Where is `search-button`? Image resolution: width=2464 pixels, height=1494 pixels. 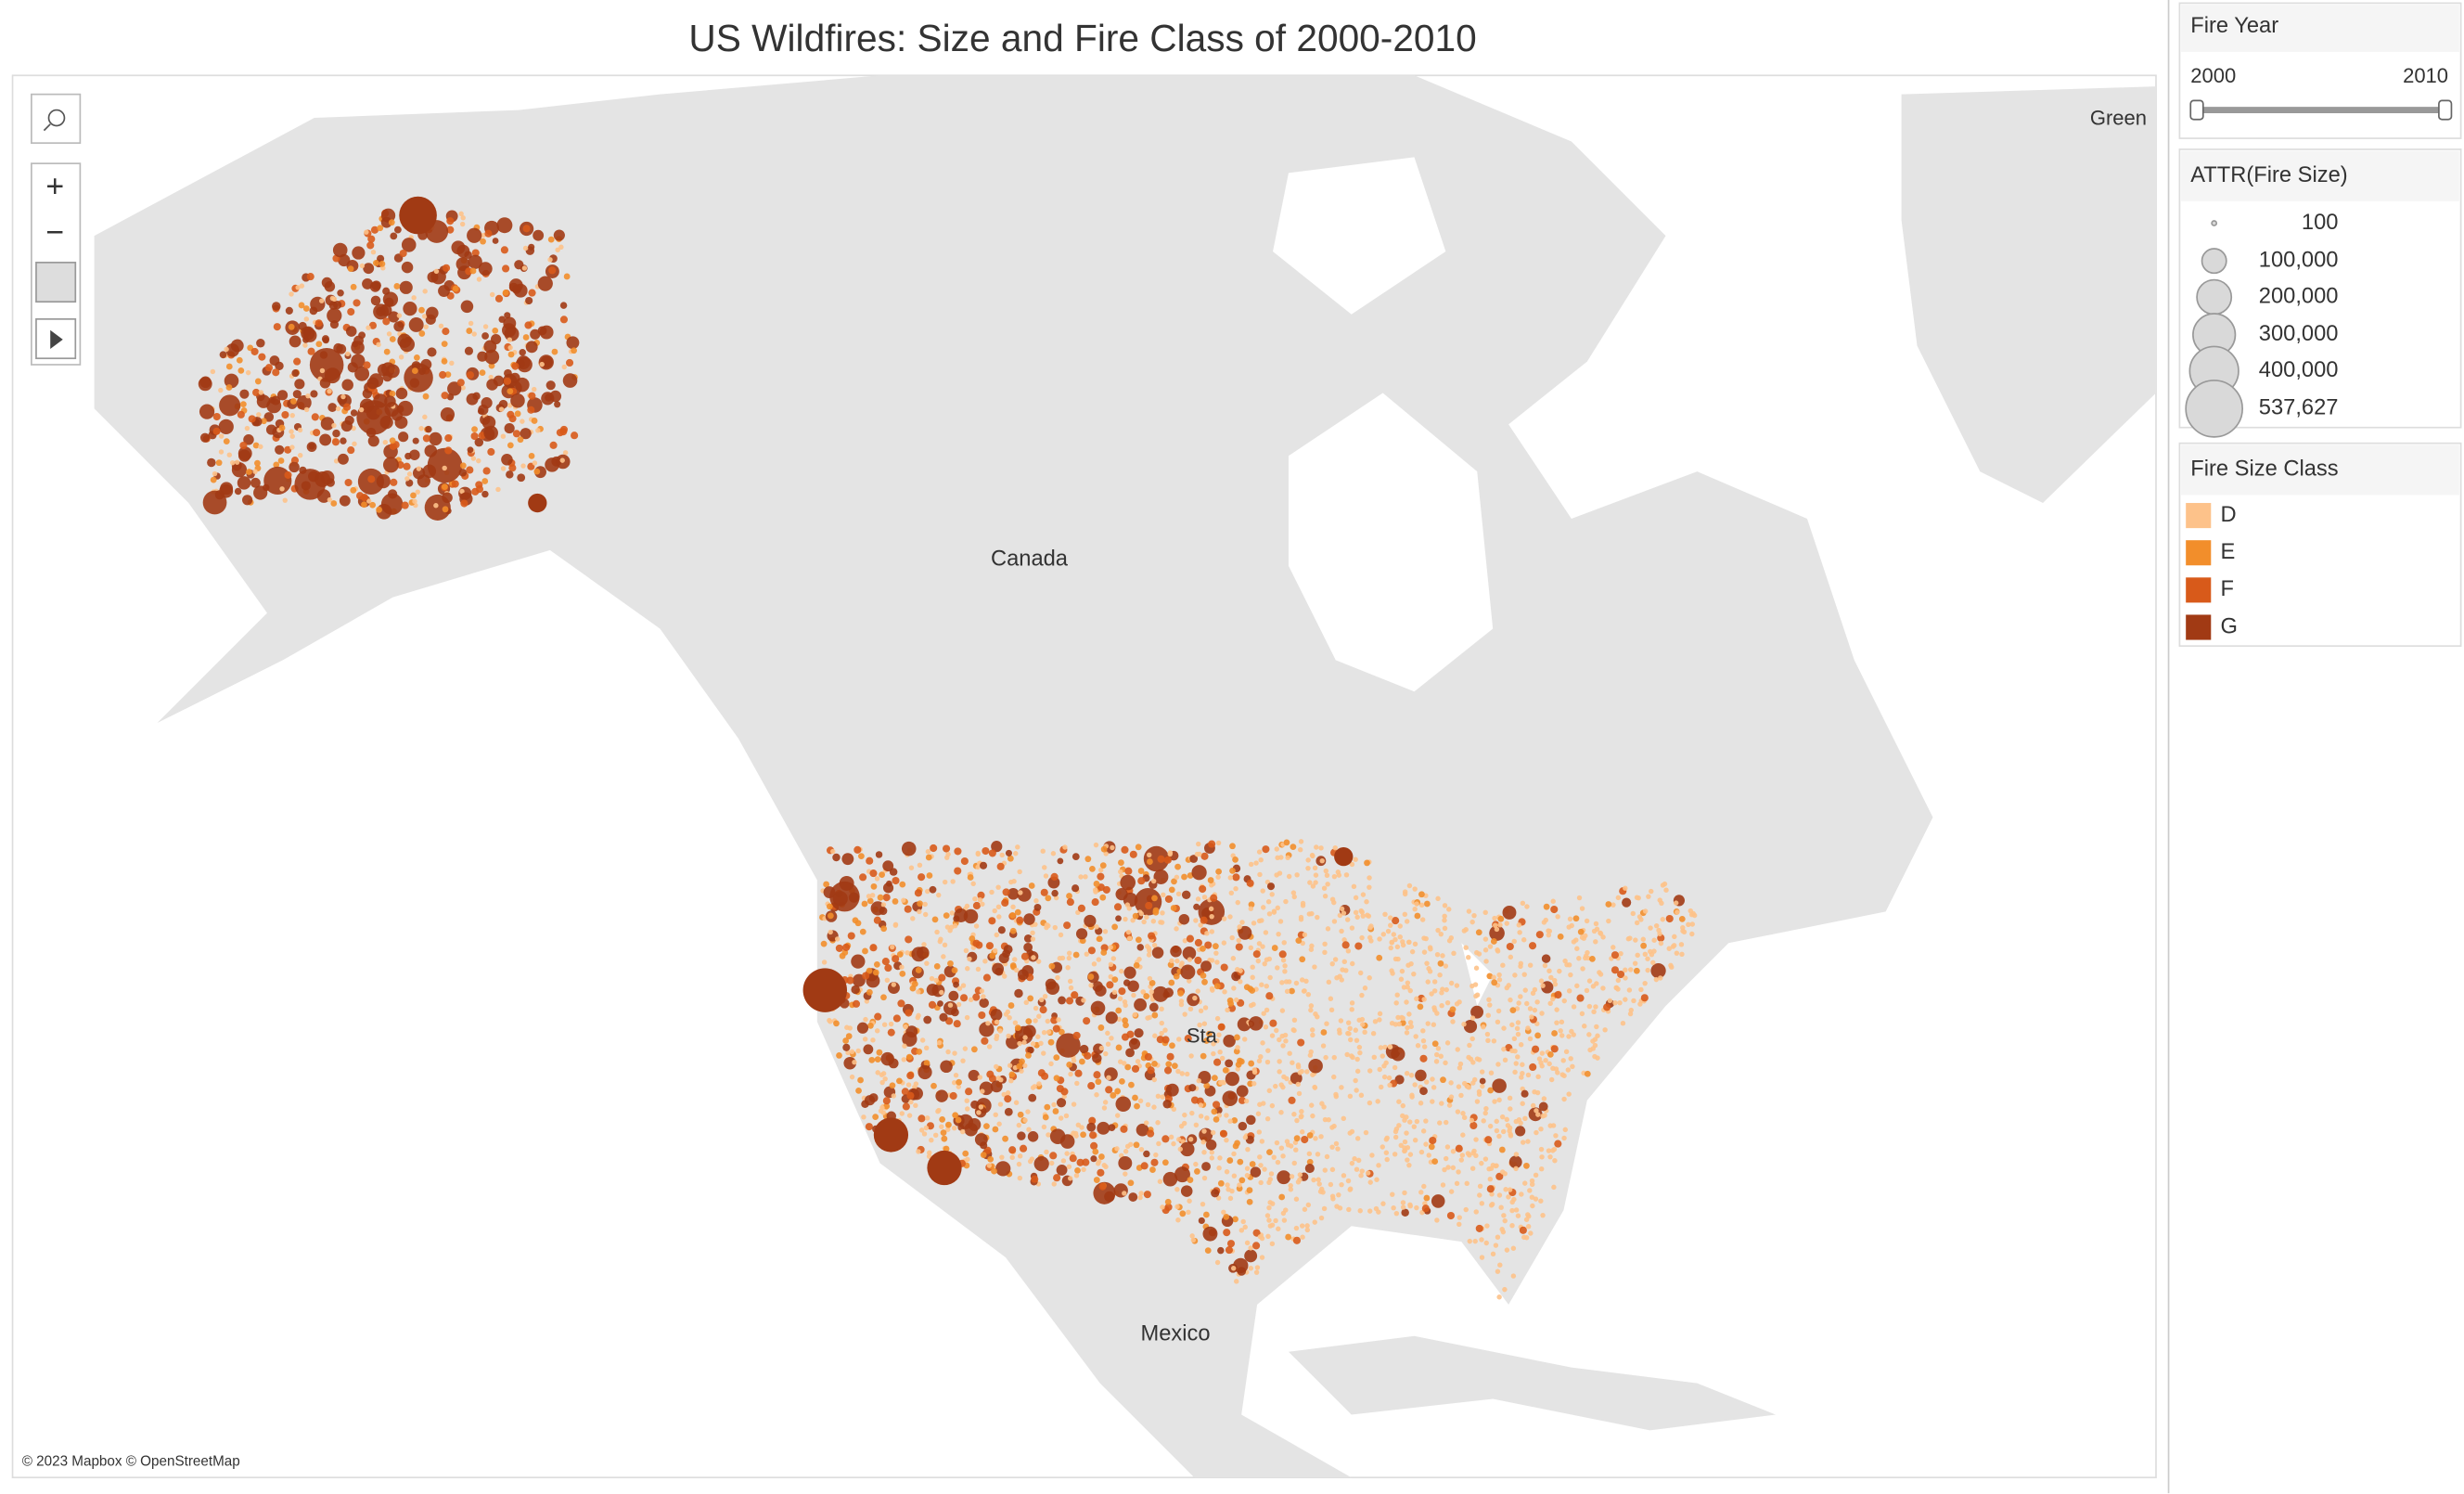
search-button is located at coordinates (56, 119).